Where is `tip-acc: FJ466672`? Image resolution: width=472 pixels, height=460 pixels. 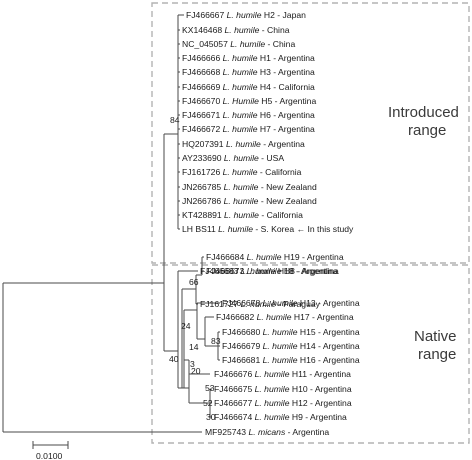
tip-acc: FJ466672 is located at coordinates (201, 129).